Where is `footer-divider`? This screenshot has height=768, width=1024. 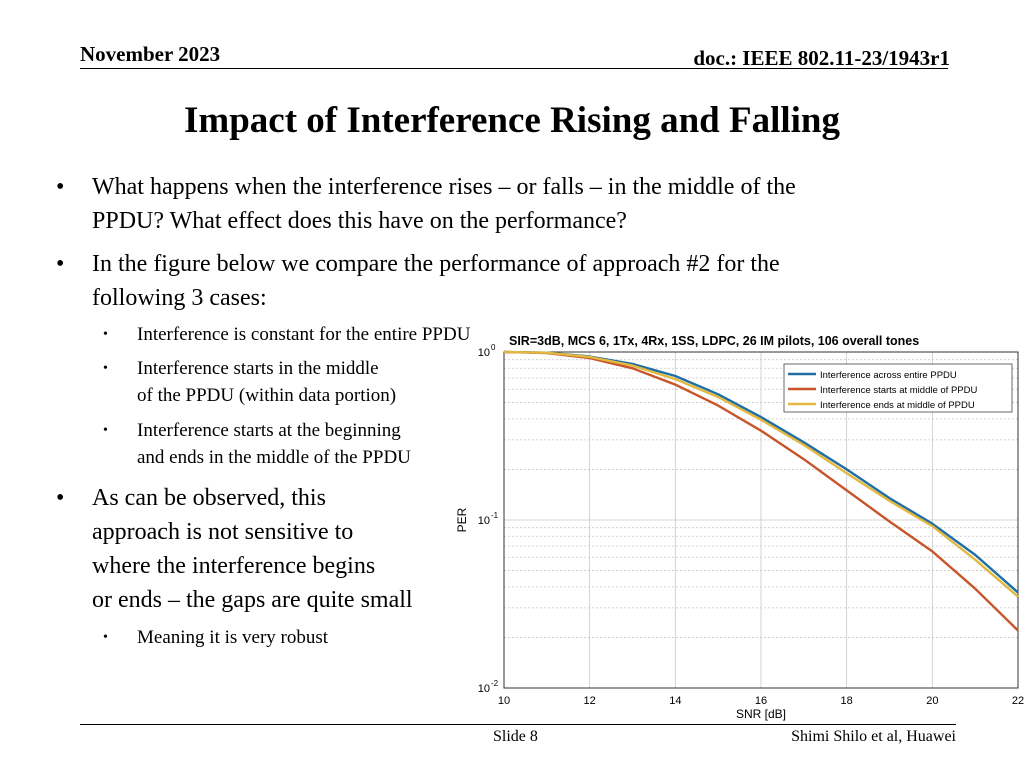 footer-divider is located at coordinates (518, 724).